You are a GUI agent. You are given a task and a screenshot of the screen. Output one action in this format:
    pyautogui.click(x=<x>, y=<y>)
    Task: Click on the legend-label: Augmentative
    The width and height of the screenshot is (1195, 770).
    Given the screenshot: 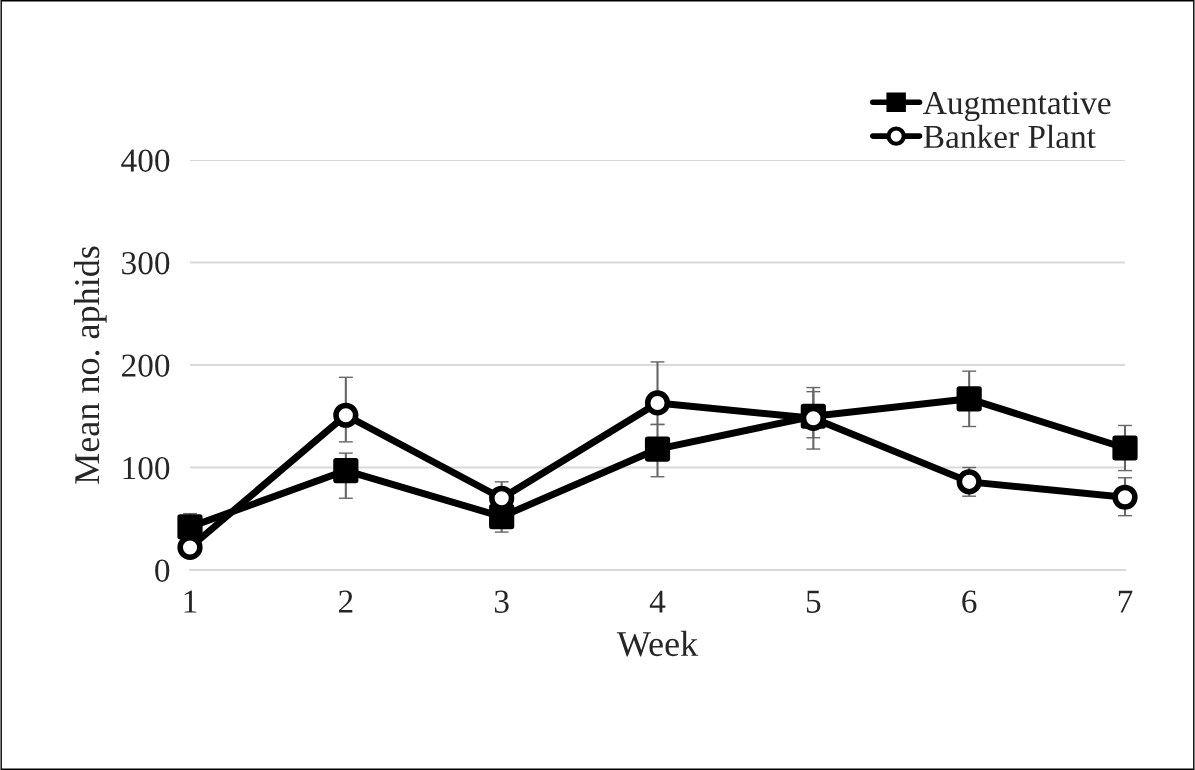 What is the action you would take?
    pyautogui.click(x=1017, y=106)
    